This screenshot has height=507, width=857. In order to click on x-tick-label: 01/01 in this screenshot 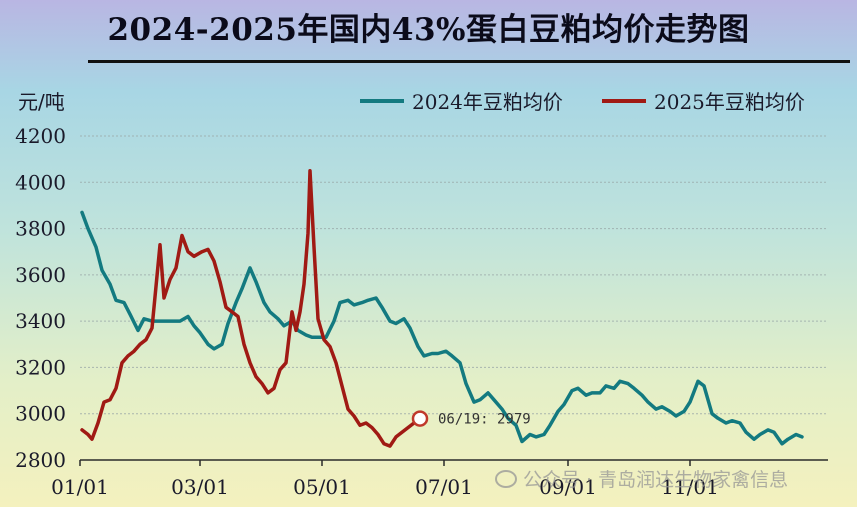, I will do `click(80, 487)`.